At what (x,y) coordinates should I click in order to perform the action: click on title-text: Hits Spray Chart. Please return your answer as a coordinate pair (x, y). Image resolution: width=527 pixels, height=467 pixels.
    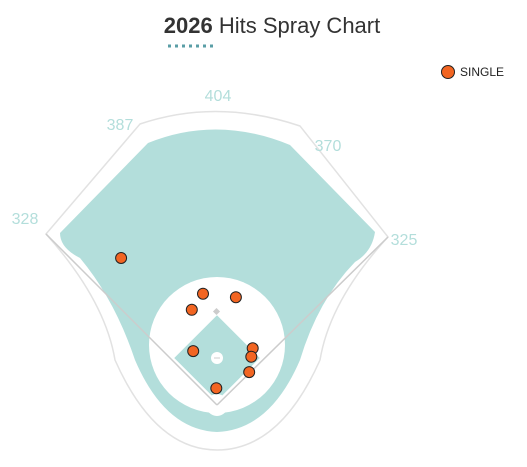
    Looking at the image, I should click on (299, 25).